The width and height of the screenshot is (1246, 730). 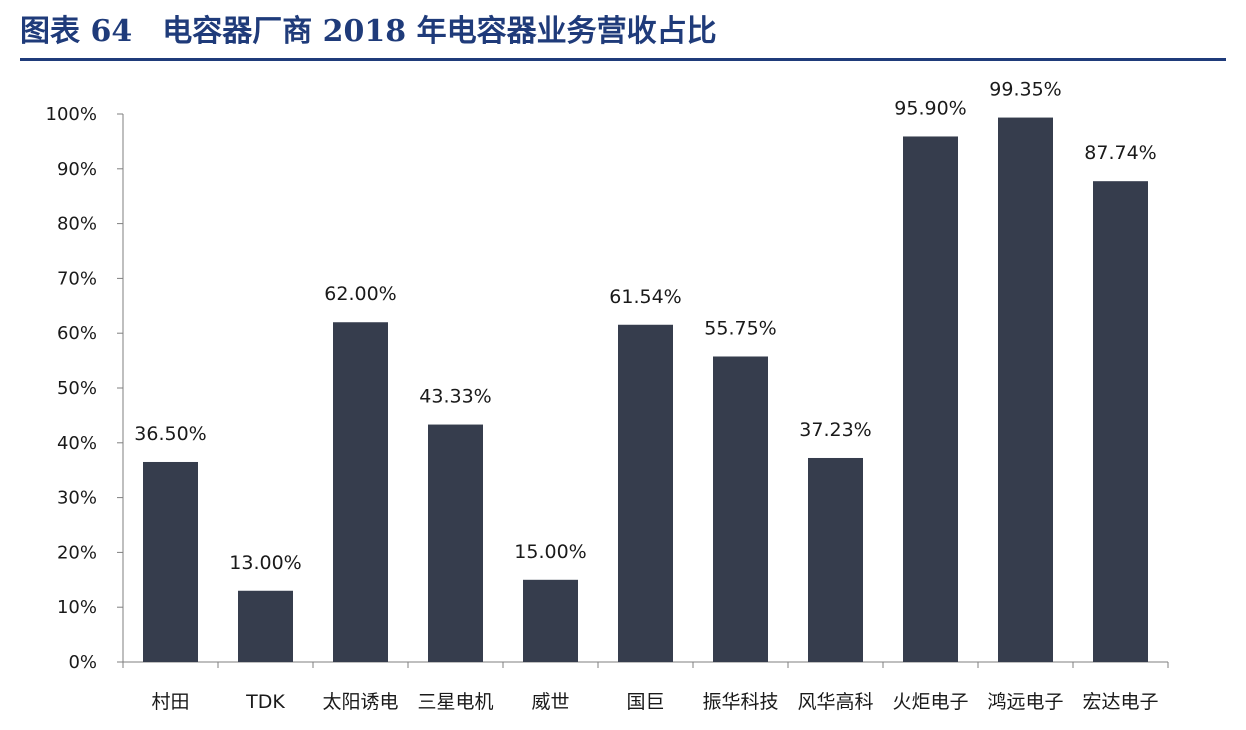 I want to click on bar-value-label: 99.35%, so click(x=1025, y=90).